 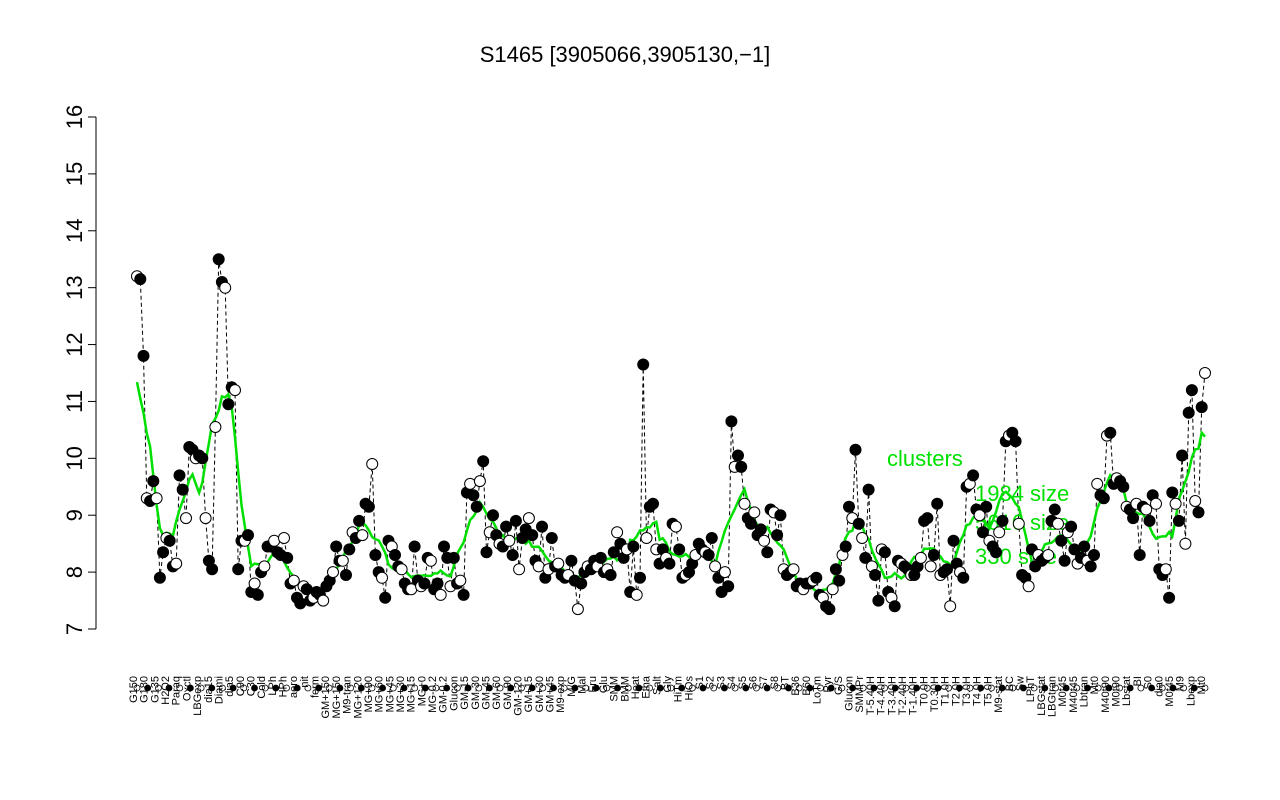 What do you see at coordinates (369, 694) in the screenshot?
I see `x-tick-label: MG+90` at bounding box center [369, 694].